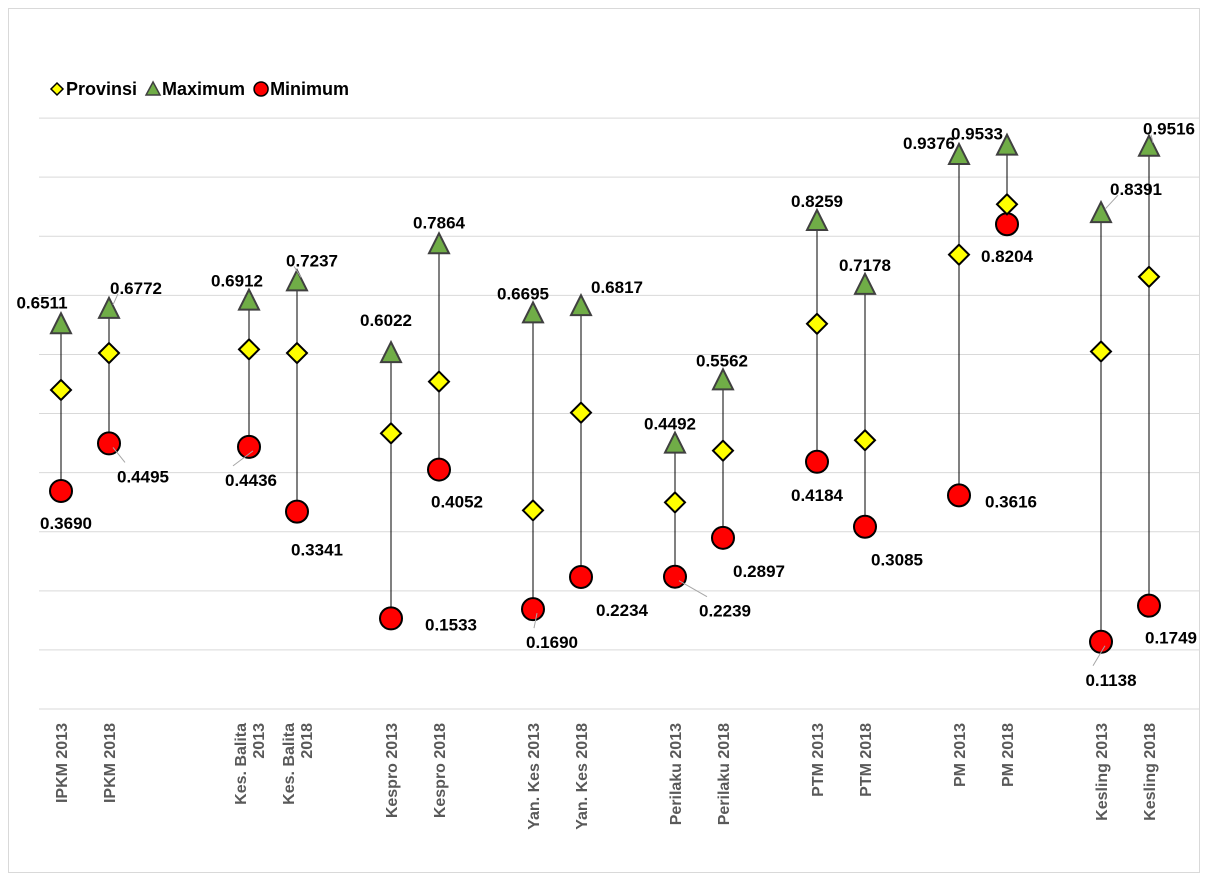 This screenshot has width=1209, height=879. What do you see at coordinates (1011, 501) in the screenshot?
I see `minimum-data-label: 0.3616` at bounding box center [1011, 501].